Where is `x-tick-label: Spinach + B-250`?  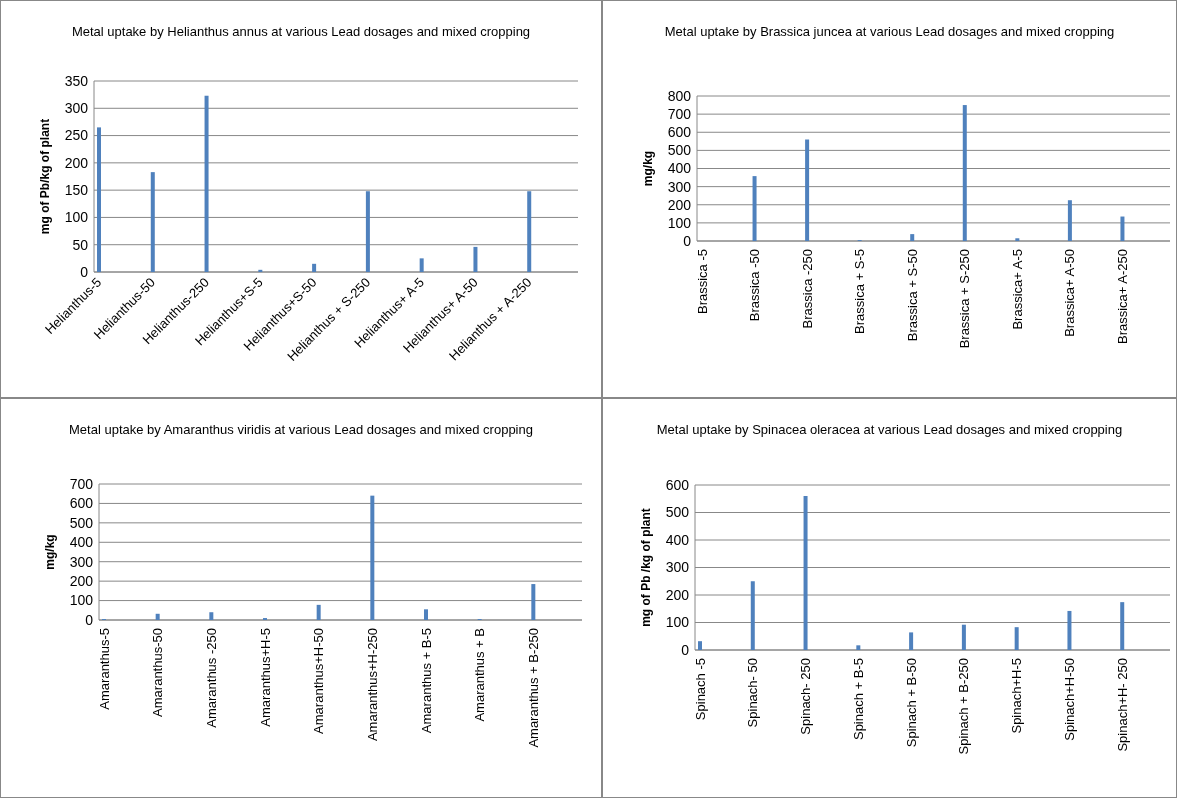
x-tick-label: Spinach + B-250 is located at coordinates (964, 706).